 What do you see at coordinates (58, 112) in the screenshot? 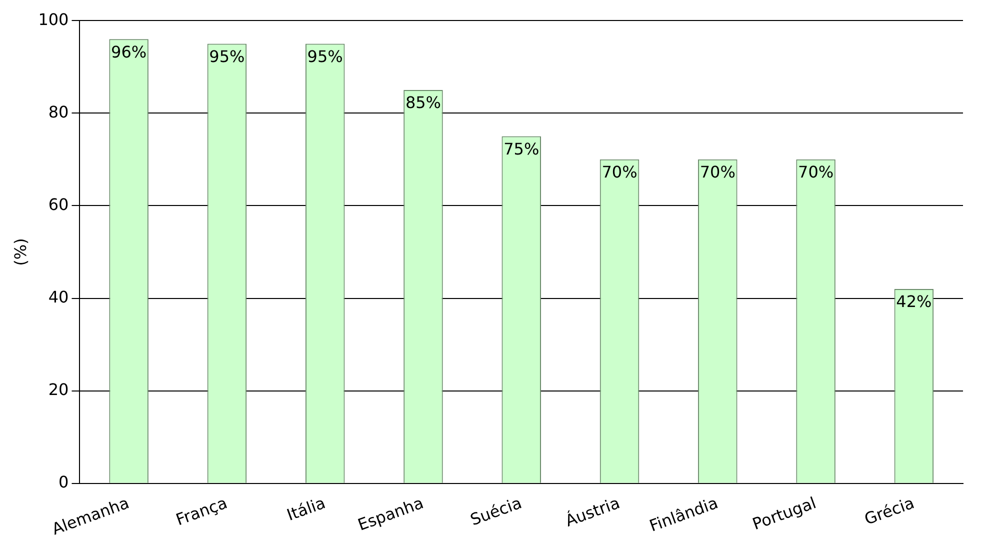
I see `y-tick-label: 80` at bounding box center [58, 112].